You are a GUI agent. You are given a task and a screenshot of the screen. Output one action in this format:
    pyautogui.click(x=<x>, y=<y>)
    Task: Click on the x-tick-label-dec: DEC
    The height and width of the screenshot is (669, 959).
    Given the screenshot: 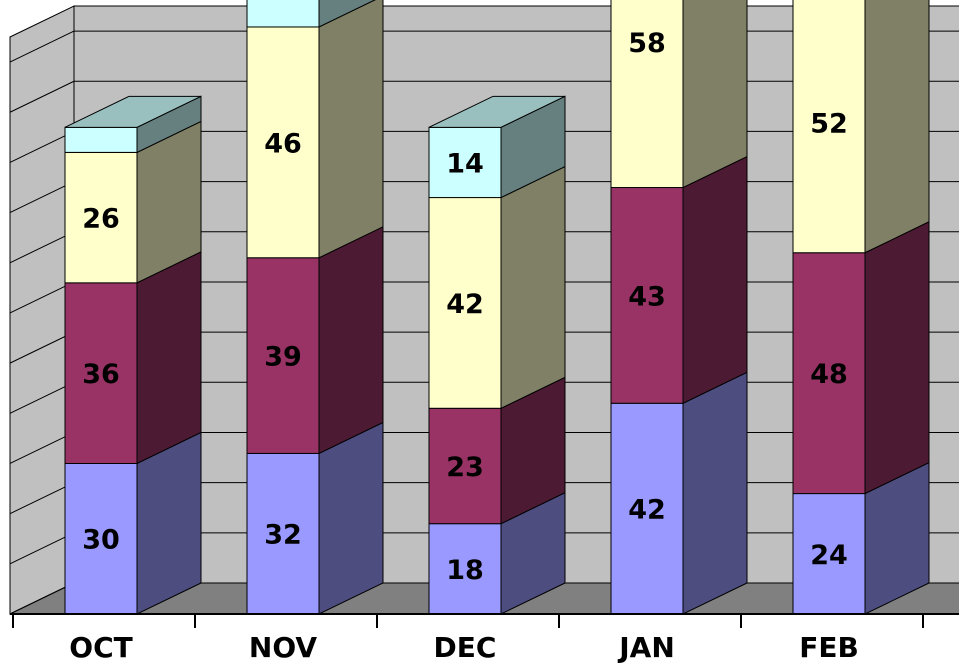 What is the action you would take?
    pyautogui.click(x=465, y=647)
    